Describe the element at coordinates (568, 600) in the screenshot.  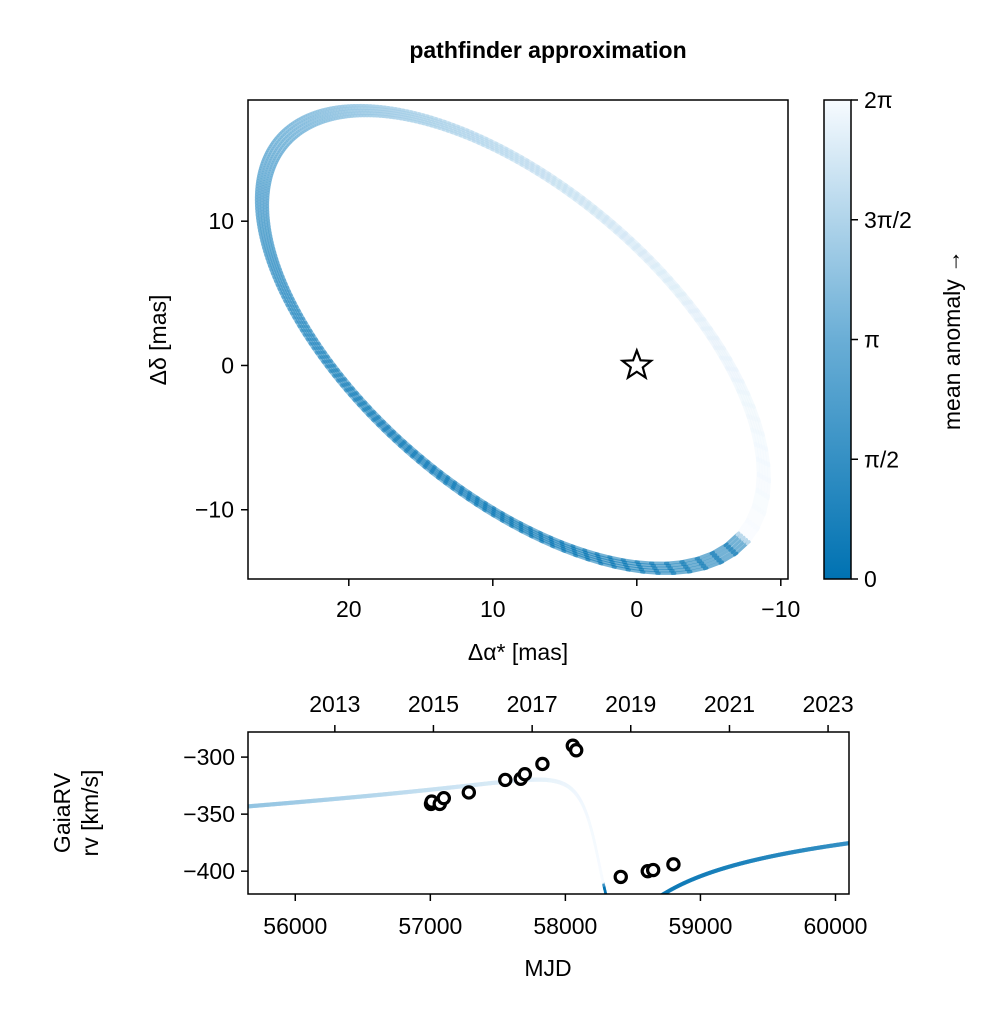
I see `orbit-x-ticks: 20 10 0 −10` at that location.